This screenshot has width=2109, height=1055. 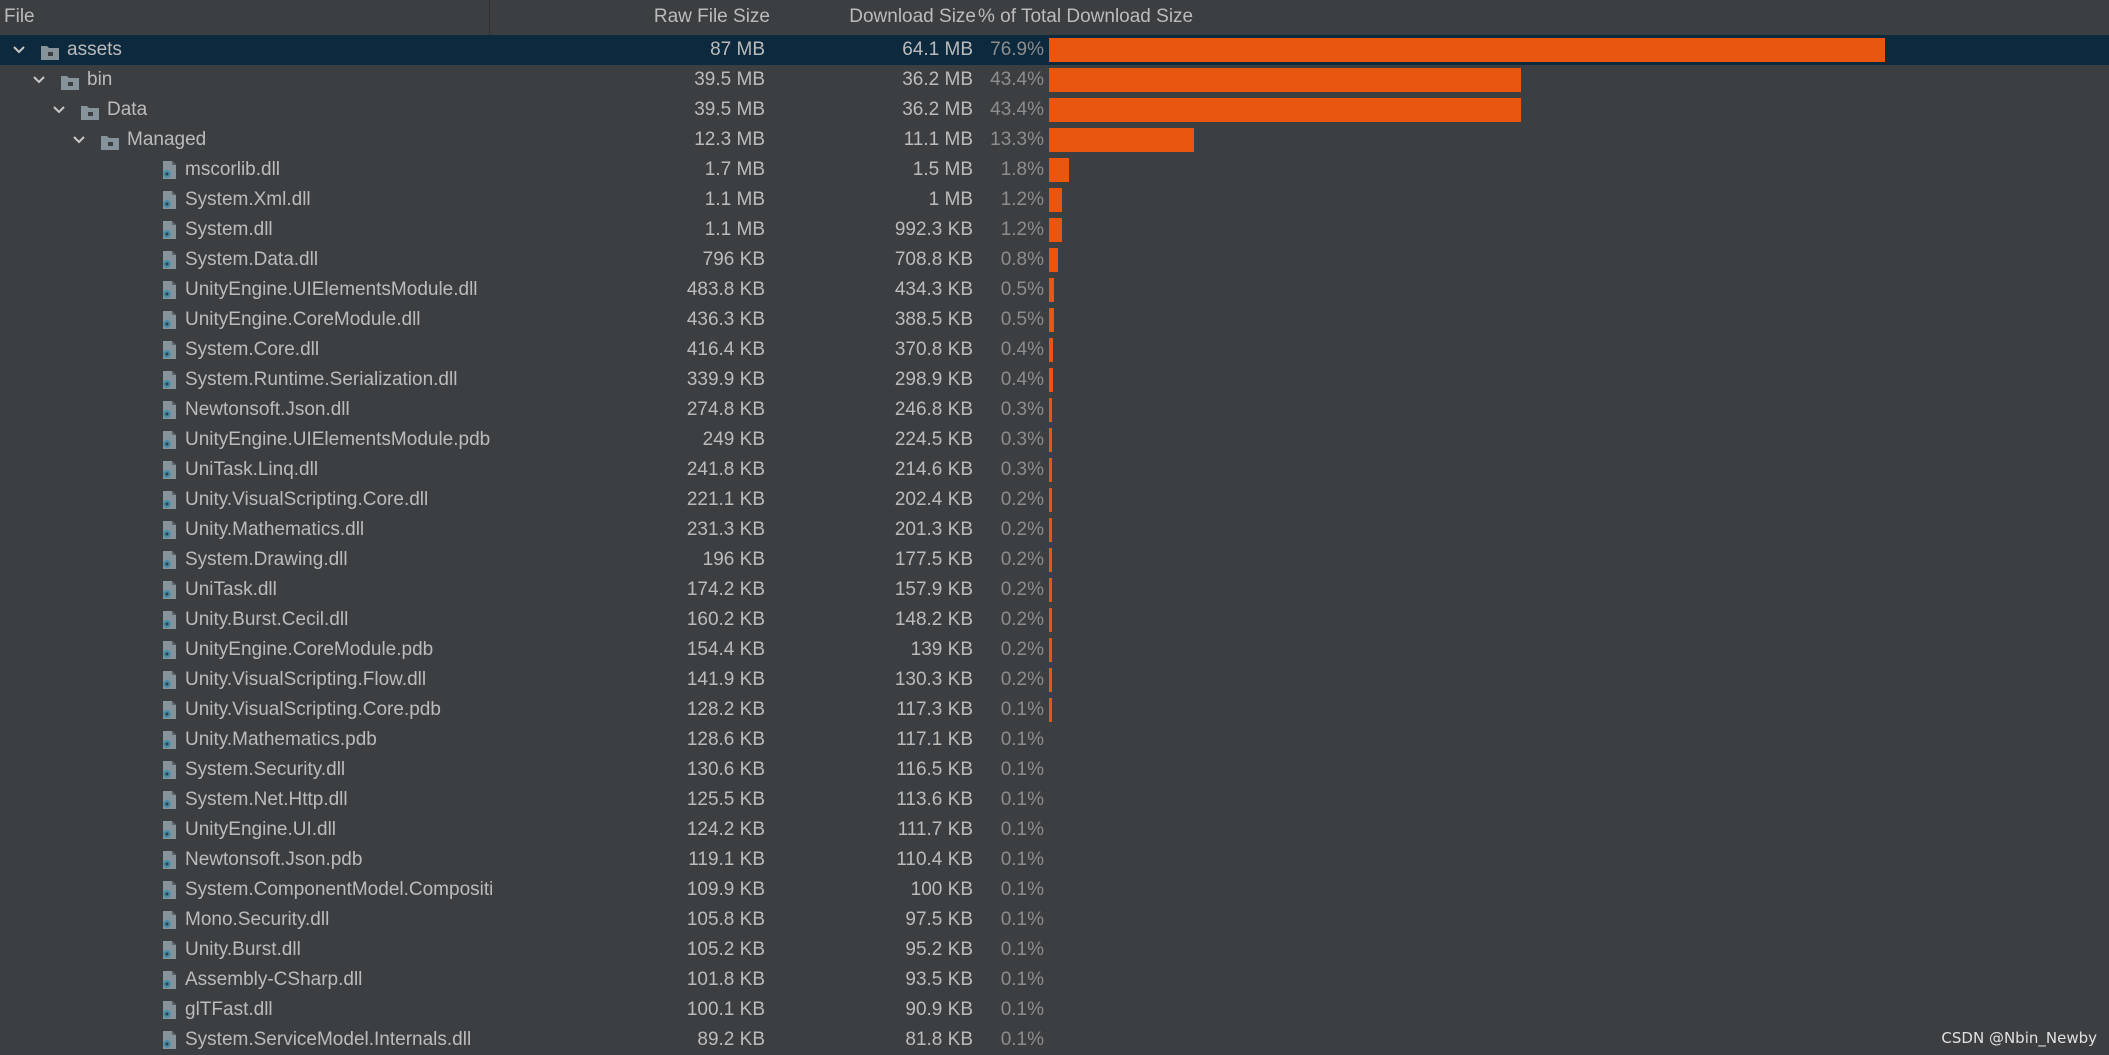 I want to click on tree-row-file: System.dll 1.1 MB 992.3 KB 1.2%, so click(x=1054, y=230).